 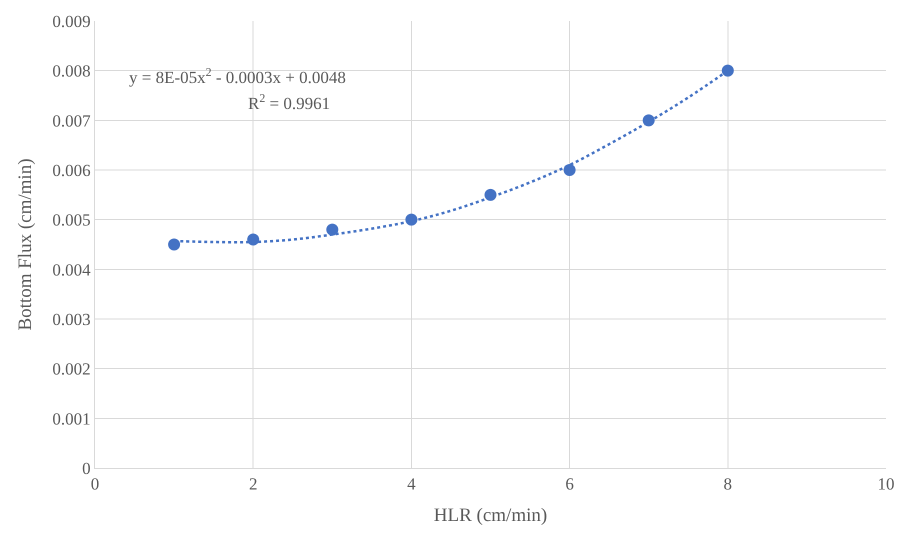 What do you see at coordinates (72, 270) in the screenshot?
I see `y-tick-label: 0.004` at bounding box center [72, 270].